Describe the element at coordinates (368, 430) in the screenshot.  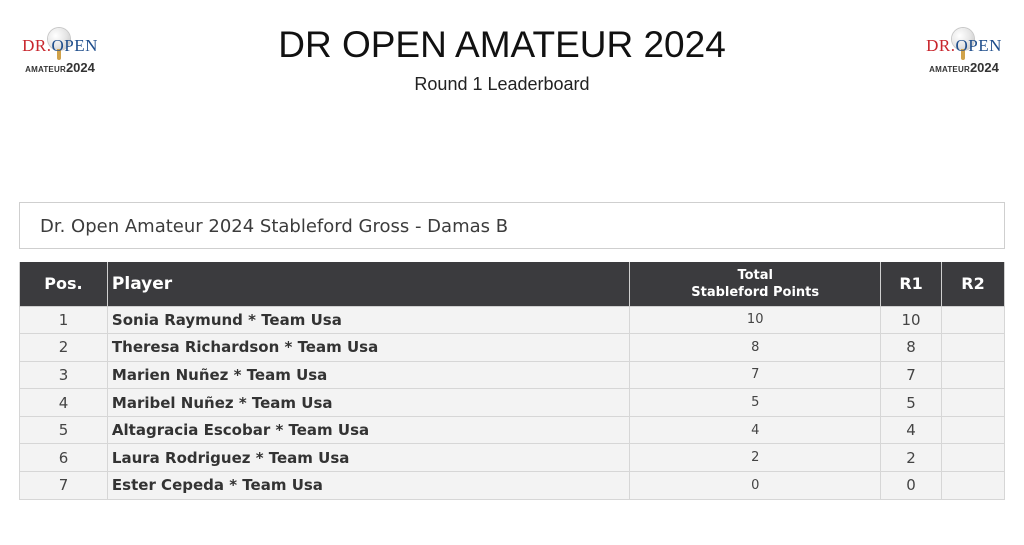
I see `row-player: Altagracia Escobar * Team Usa` at that location.